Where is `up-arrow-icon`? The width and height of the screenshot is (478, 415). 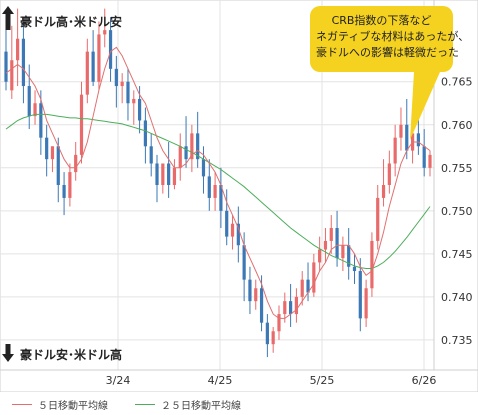
up-arrow-icon is located at coordinates (8, 18).